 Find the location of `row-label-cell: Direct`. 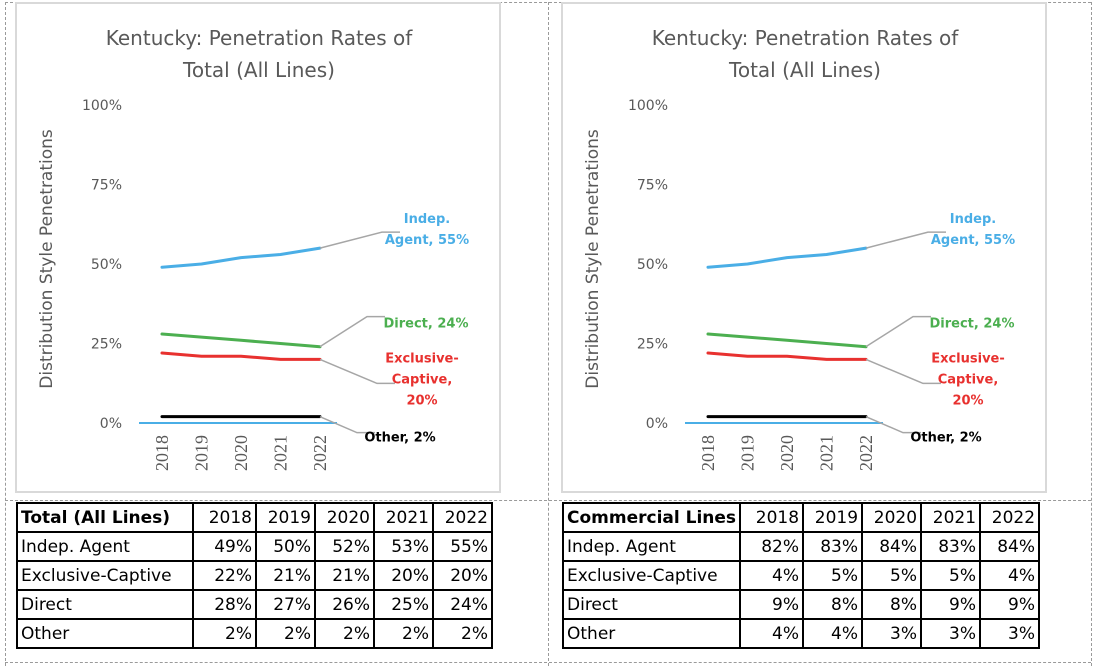

row-label-cell: Direct is located at coordinates (105, 604).